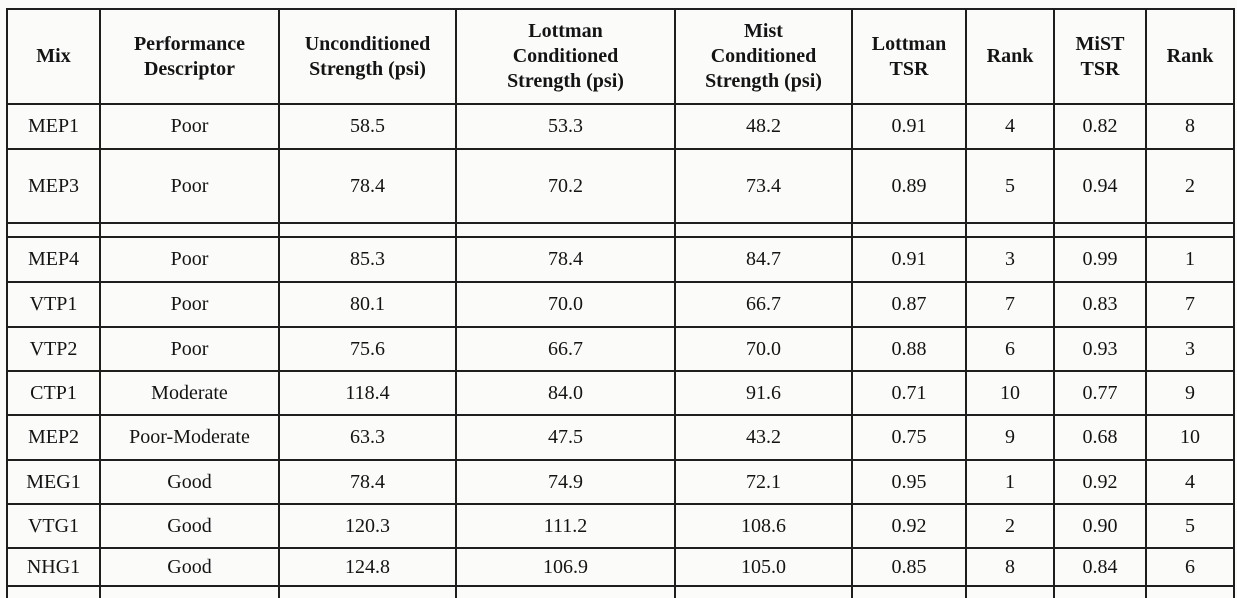 This screenshot has width=1237, height=598. What do you see at coordinates (909, 526) in the screenshot?
I see `cell-lottman-tsr: 0.92` at bounding box center [909, 526].